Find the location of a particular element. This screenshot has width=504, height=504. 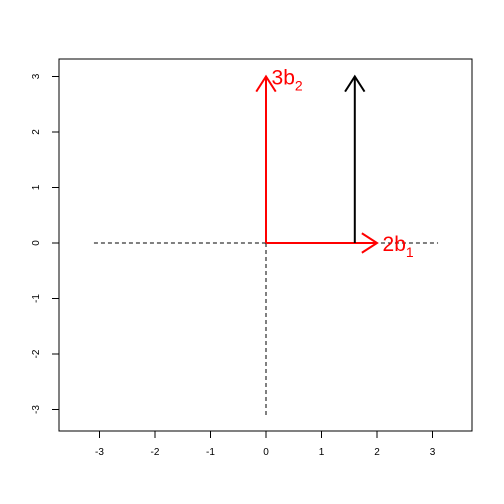

y-tick-label: 3 is located at coordinates (36, 76).